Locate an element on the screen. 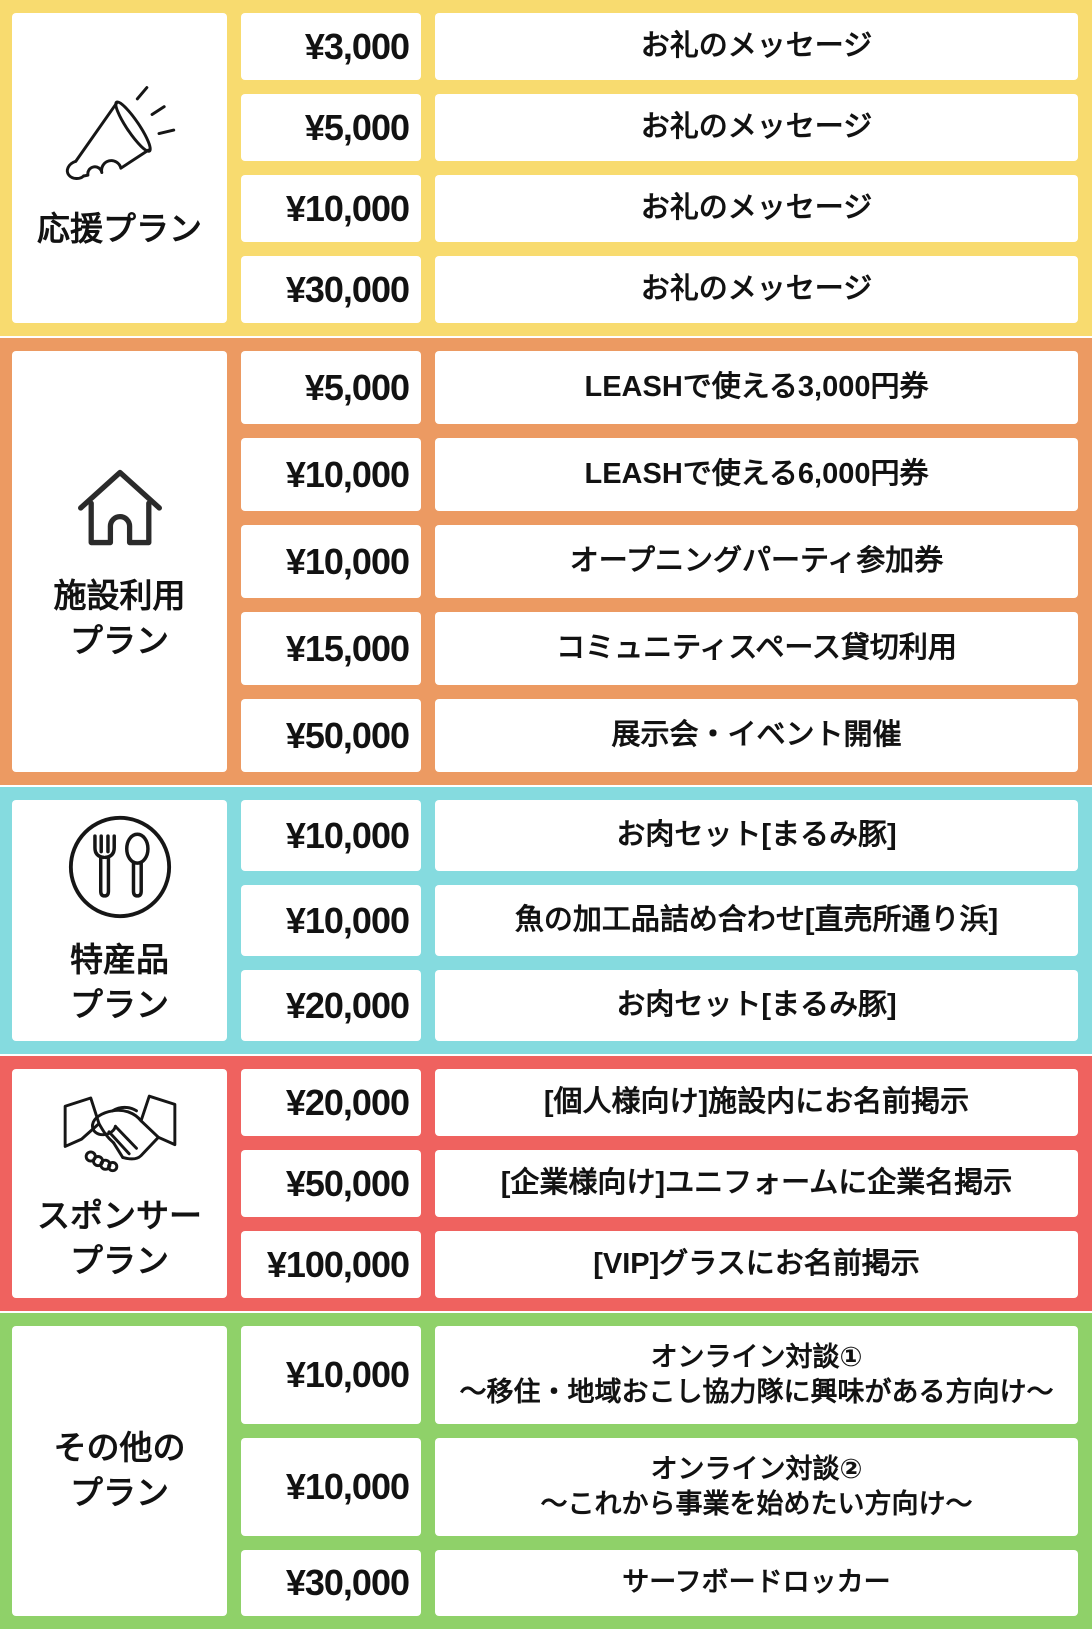 The image size is (1092, 1642). plan-label: スポンサー プラン is located at coordinates (119, 1237).